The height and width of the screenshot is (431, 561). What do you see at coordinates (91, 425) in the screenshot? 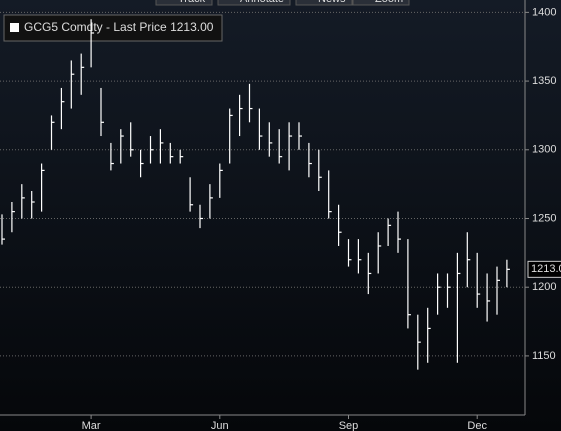
I see `x-tick-label: Mar` at bounding box center [91, 425].